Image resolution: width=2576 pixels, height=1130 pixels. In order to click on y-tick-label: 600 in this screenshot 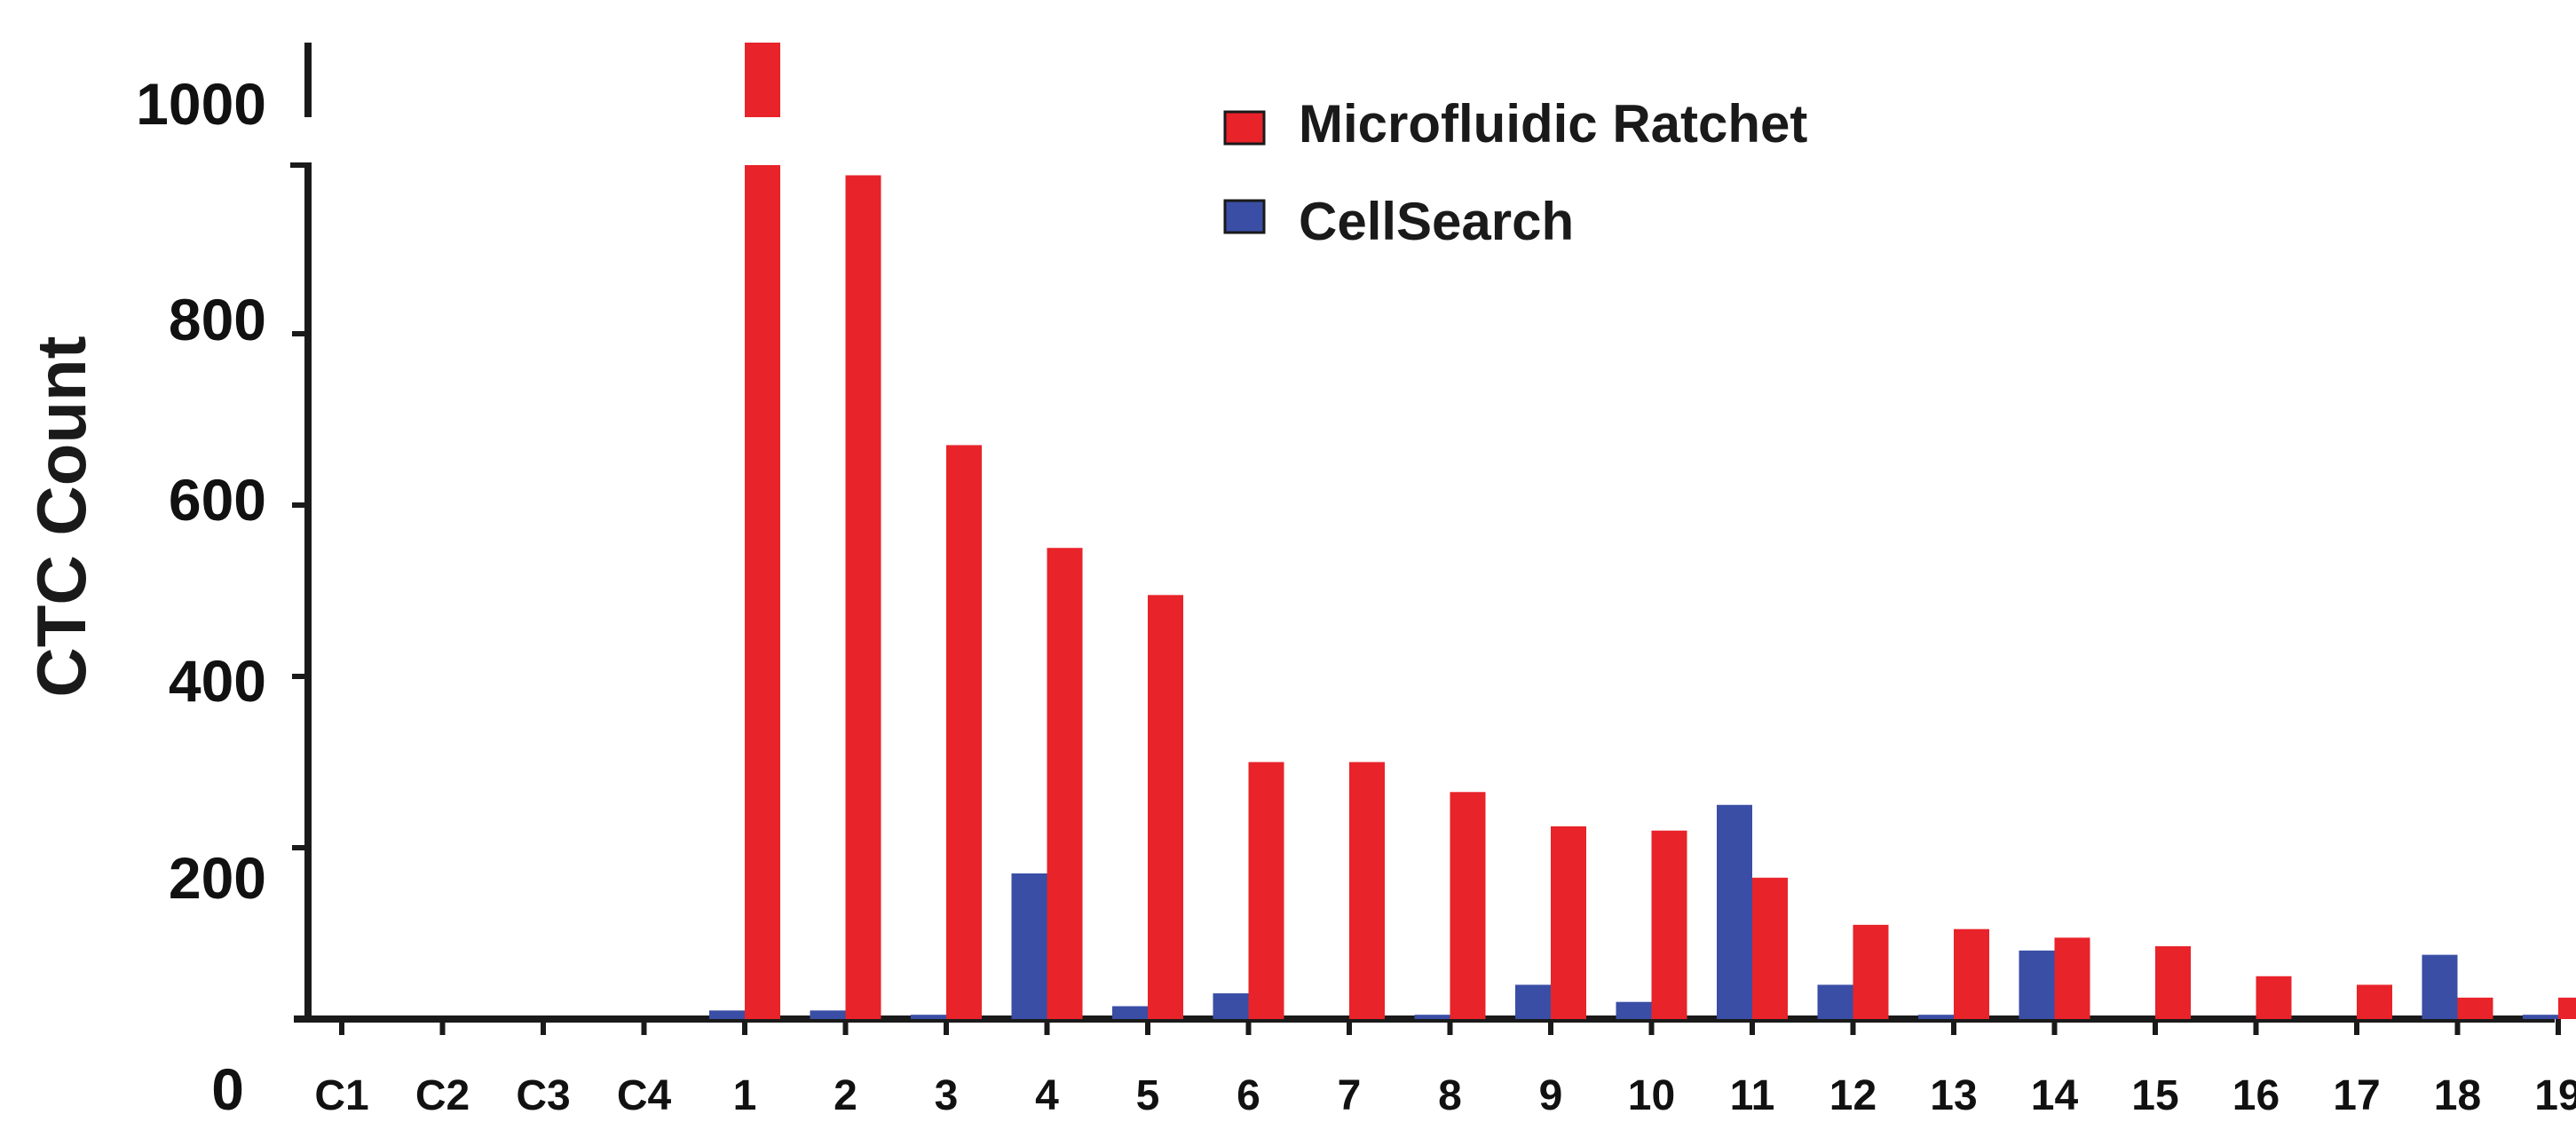, I will do `click(217, 500)`.